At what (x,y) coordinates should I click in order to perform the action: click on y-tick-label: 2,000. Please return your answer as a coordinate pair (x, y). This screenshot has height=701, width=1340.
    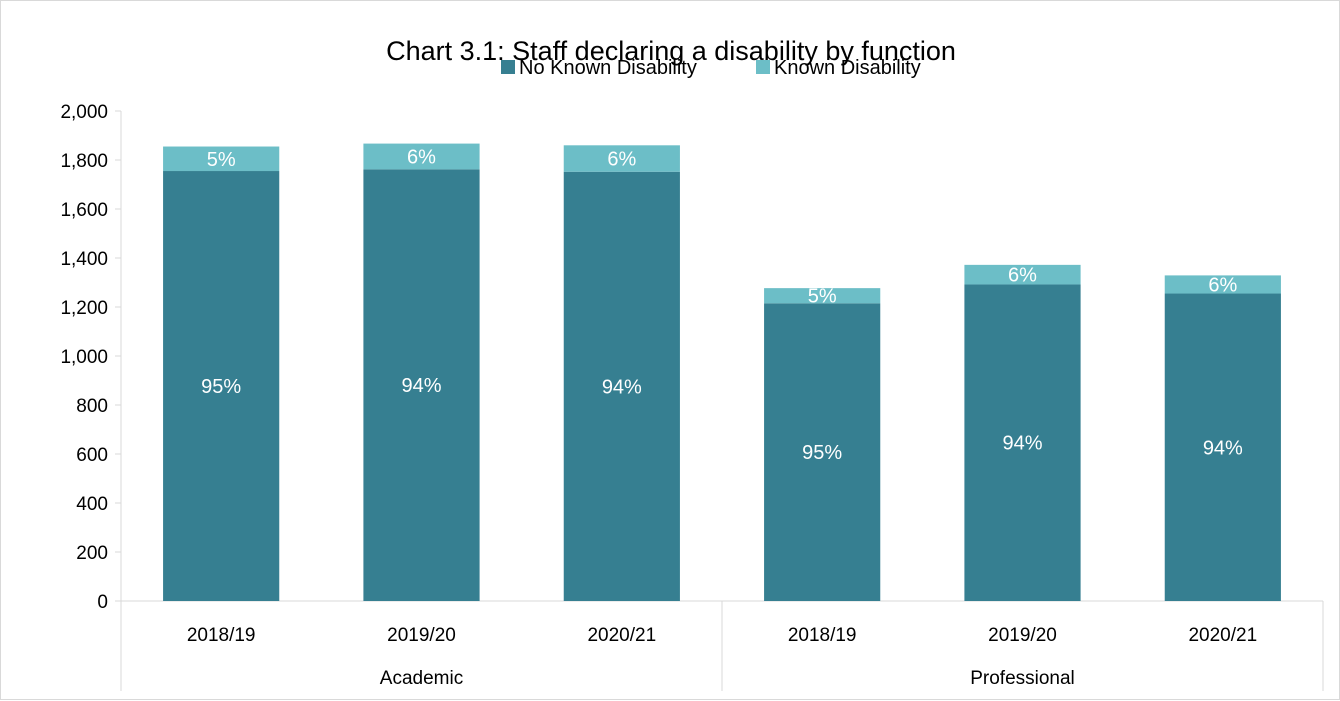
    Looking at the image, I should click on (84, 112).